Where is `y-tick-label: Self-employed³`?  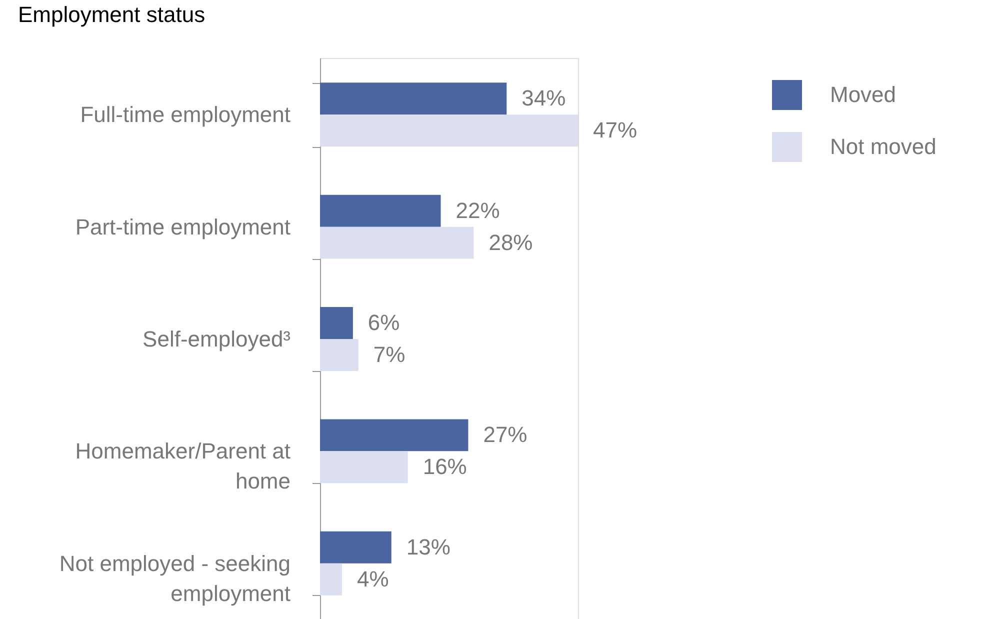
y-tick-label: Self-employed³ is located at coordinates (216, 339).